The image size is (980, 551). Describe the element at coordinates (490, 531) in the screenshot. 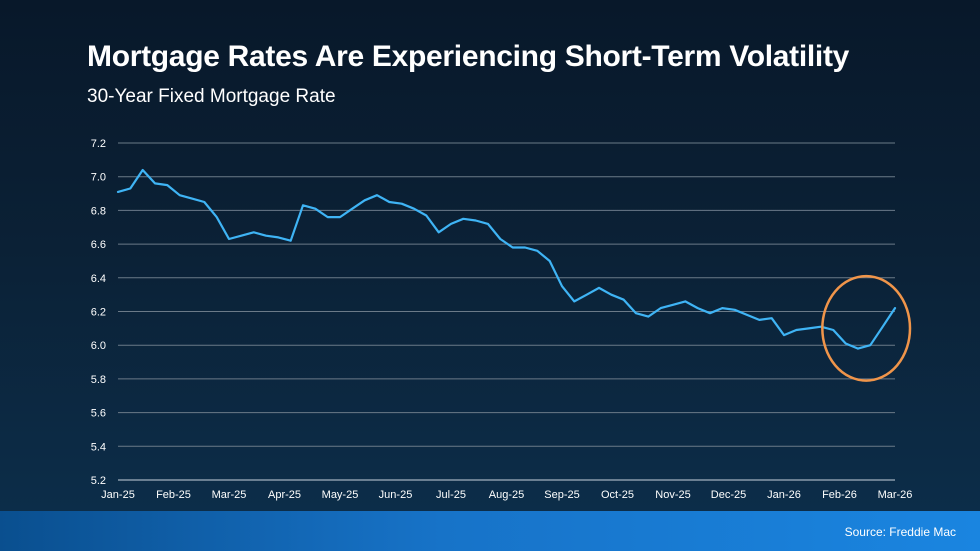

I see `footer-bar: Source: Freddie Mac` at that location.